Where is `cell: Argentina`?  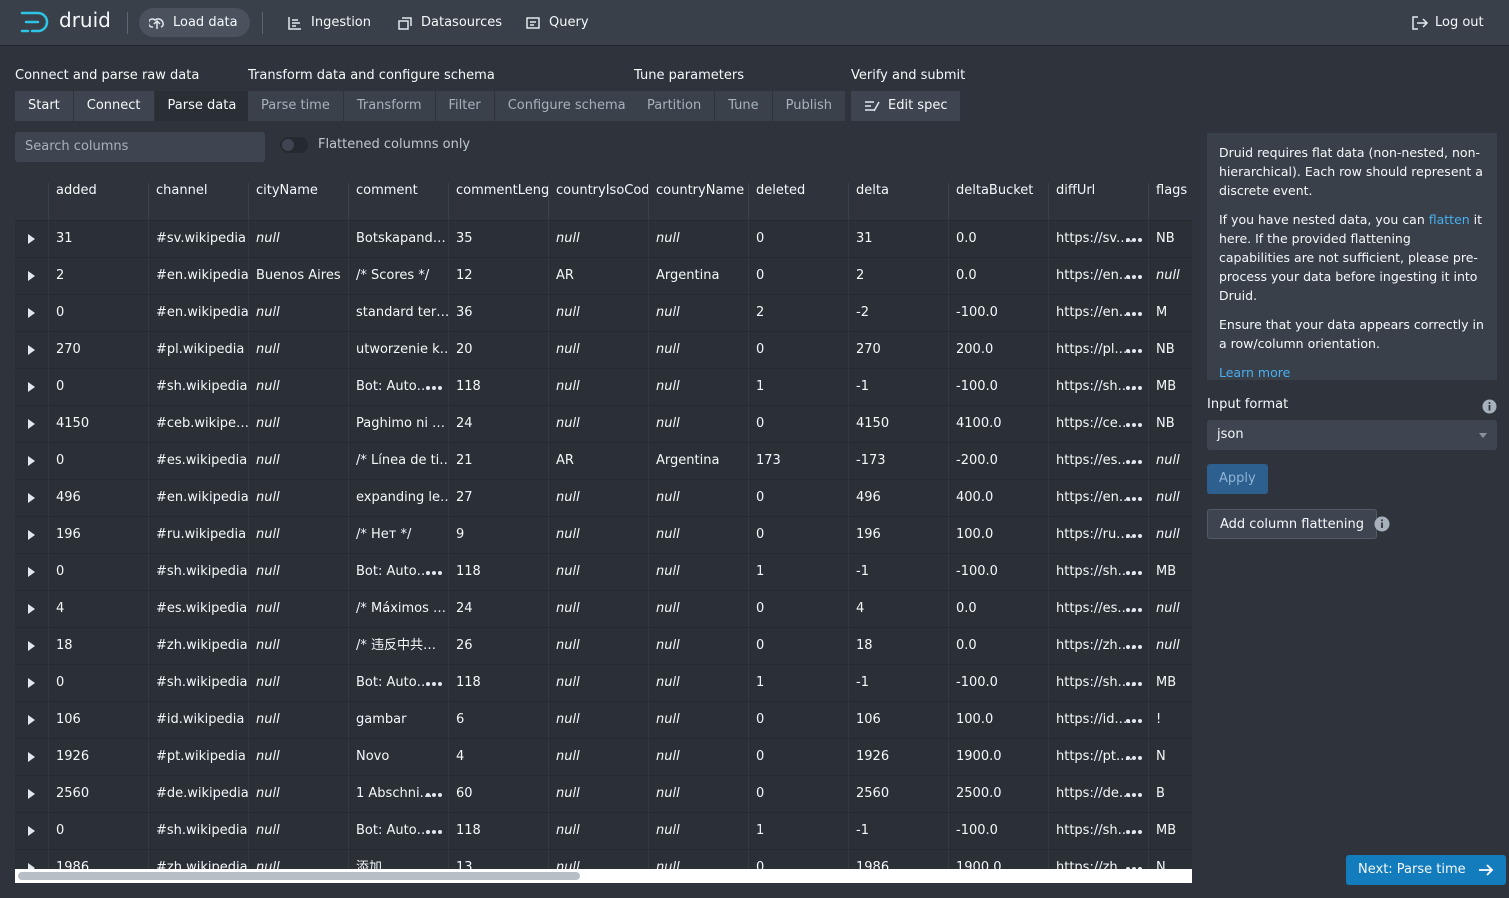
cell: Argentina is located at coordinates (698, 461).